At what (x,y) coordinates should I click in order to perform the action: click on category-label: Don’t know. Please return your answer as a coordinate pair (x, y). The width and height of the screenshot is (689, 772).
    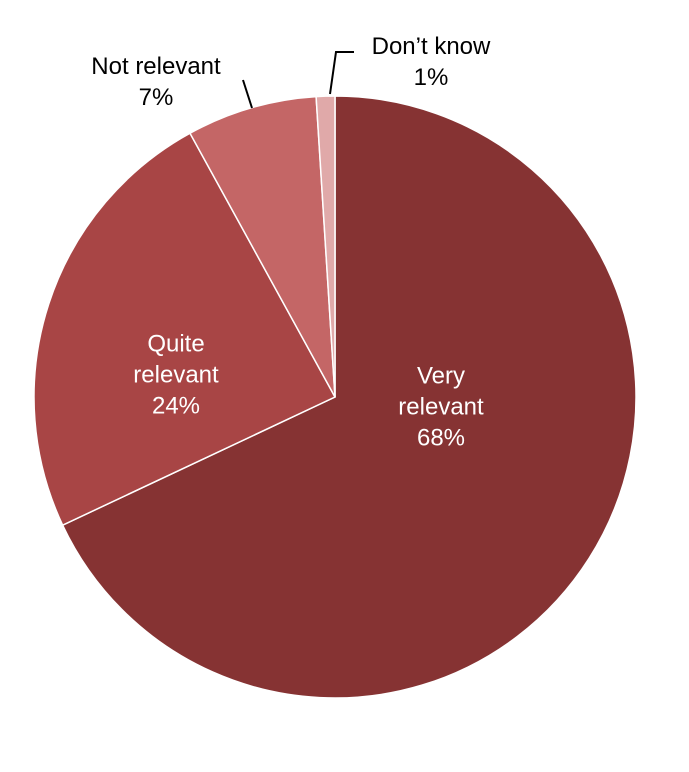
    Looking at the image, I should click on (431, 46).